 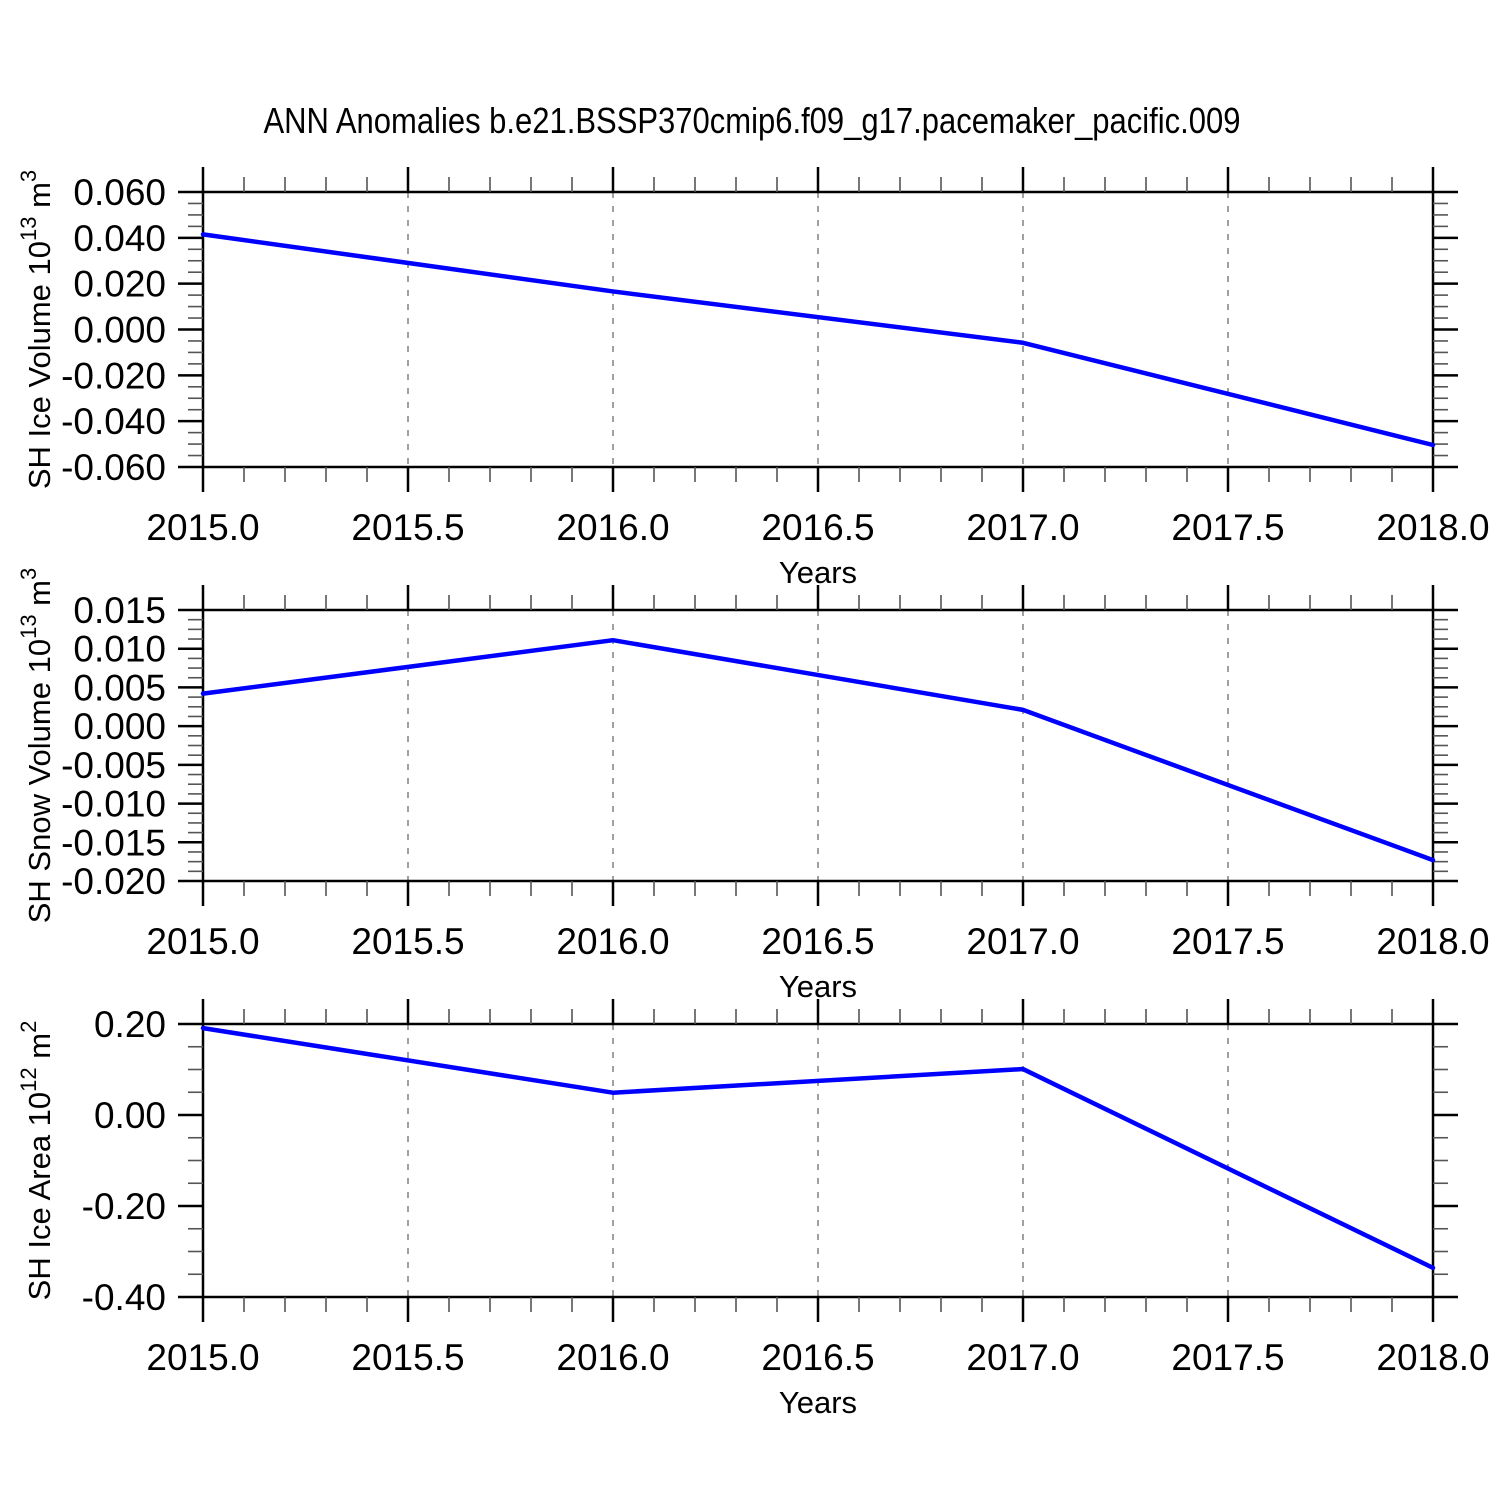 I want to click on y-tick-label: 0.040, so click(x=119, y=238).